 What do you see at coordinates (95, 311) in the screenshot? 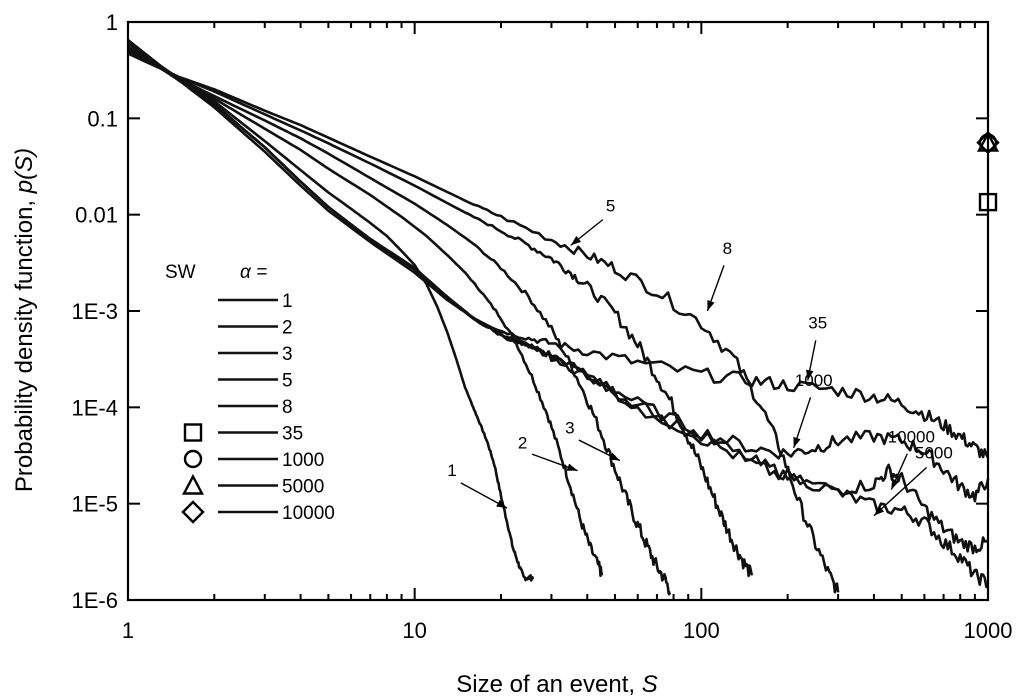
I see `y-tick-label: 1E-3` at bounding box center [95, 311].